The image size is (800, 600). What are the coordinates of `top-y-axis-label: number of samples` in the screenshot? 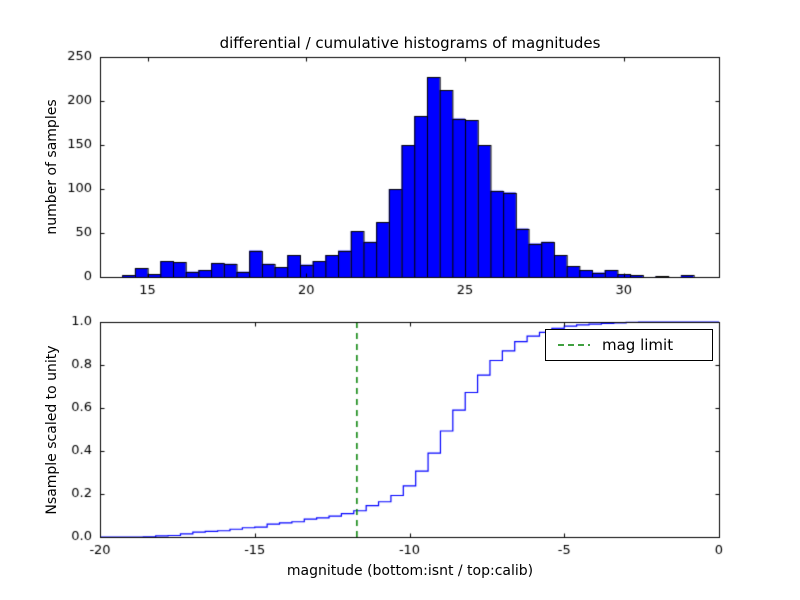 It's located at (52, 167).